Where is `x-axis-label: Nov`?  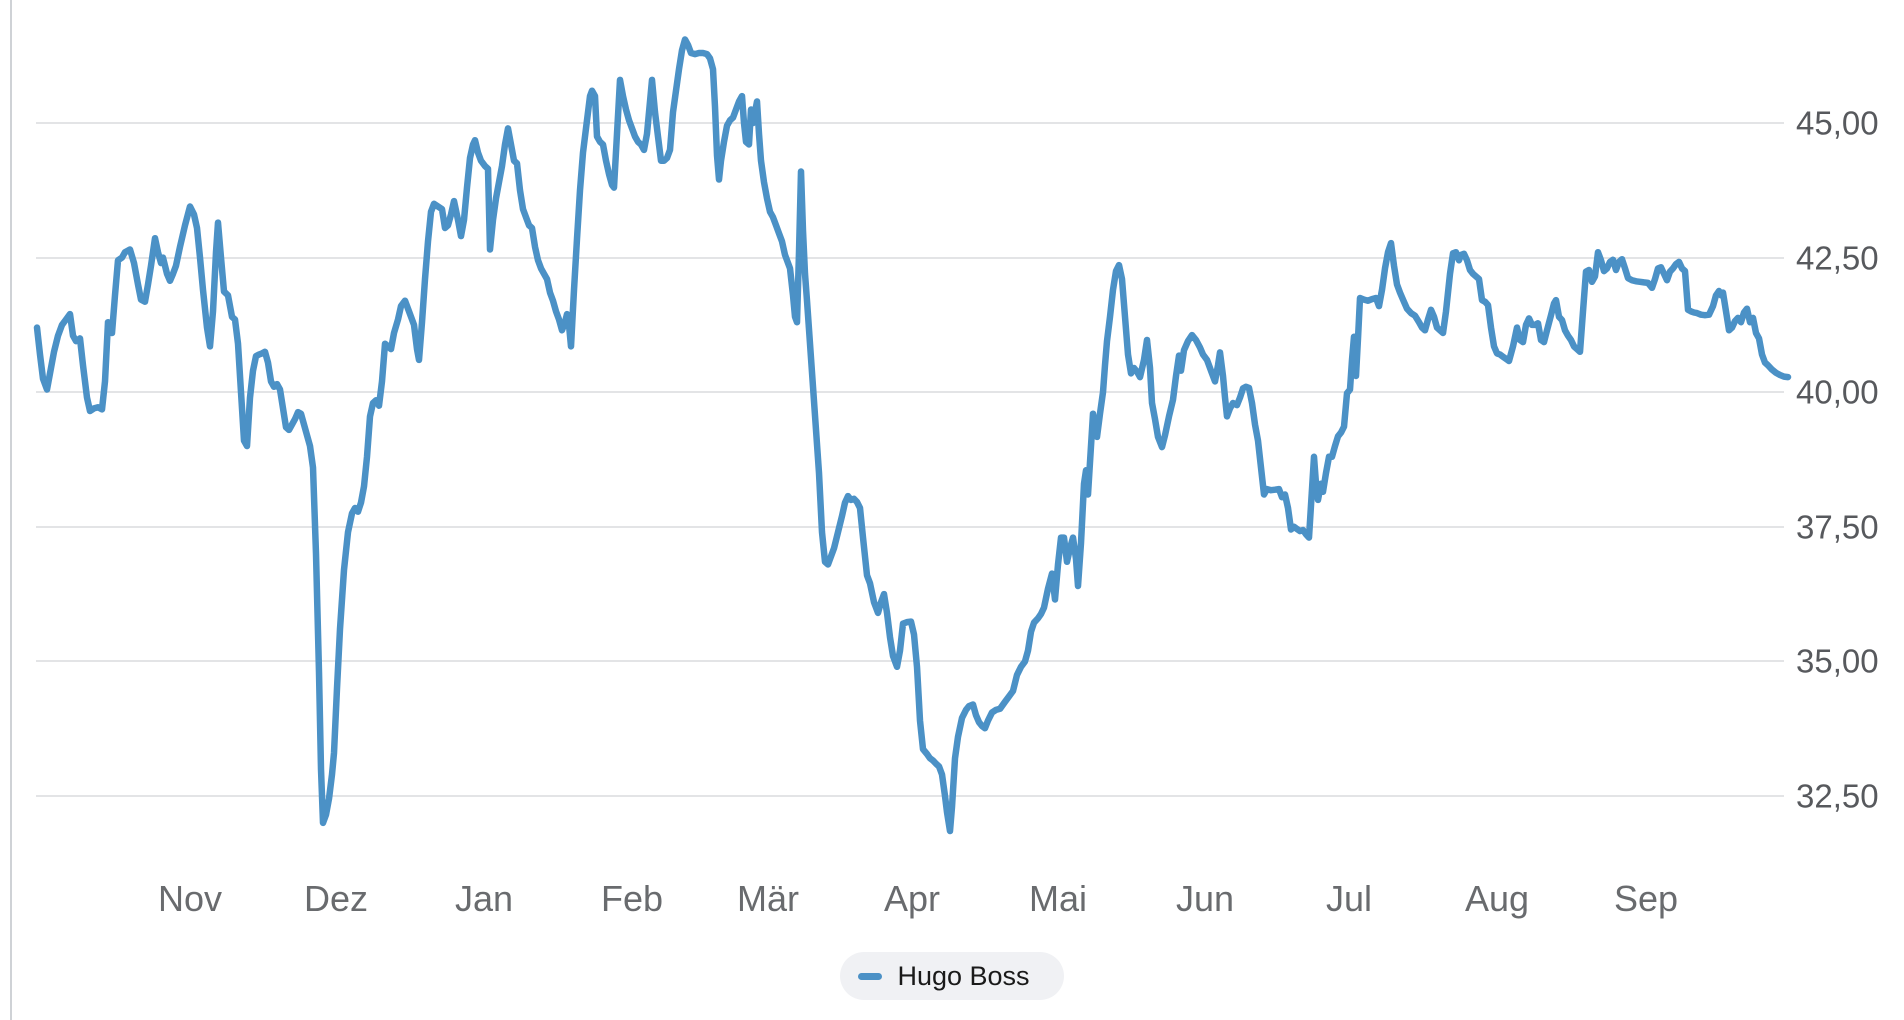 x-axis-label: Nov is located at coordinates (190, 898).